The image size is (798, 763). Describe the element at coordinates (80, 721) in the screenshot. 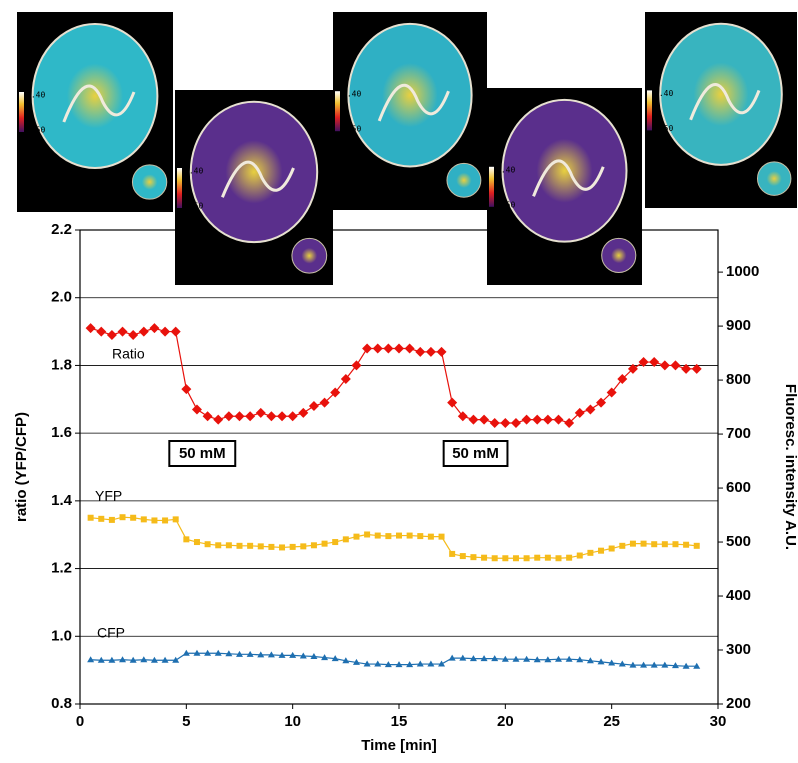

I see `x-tick-label: 0` at that location.